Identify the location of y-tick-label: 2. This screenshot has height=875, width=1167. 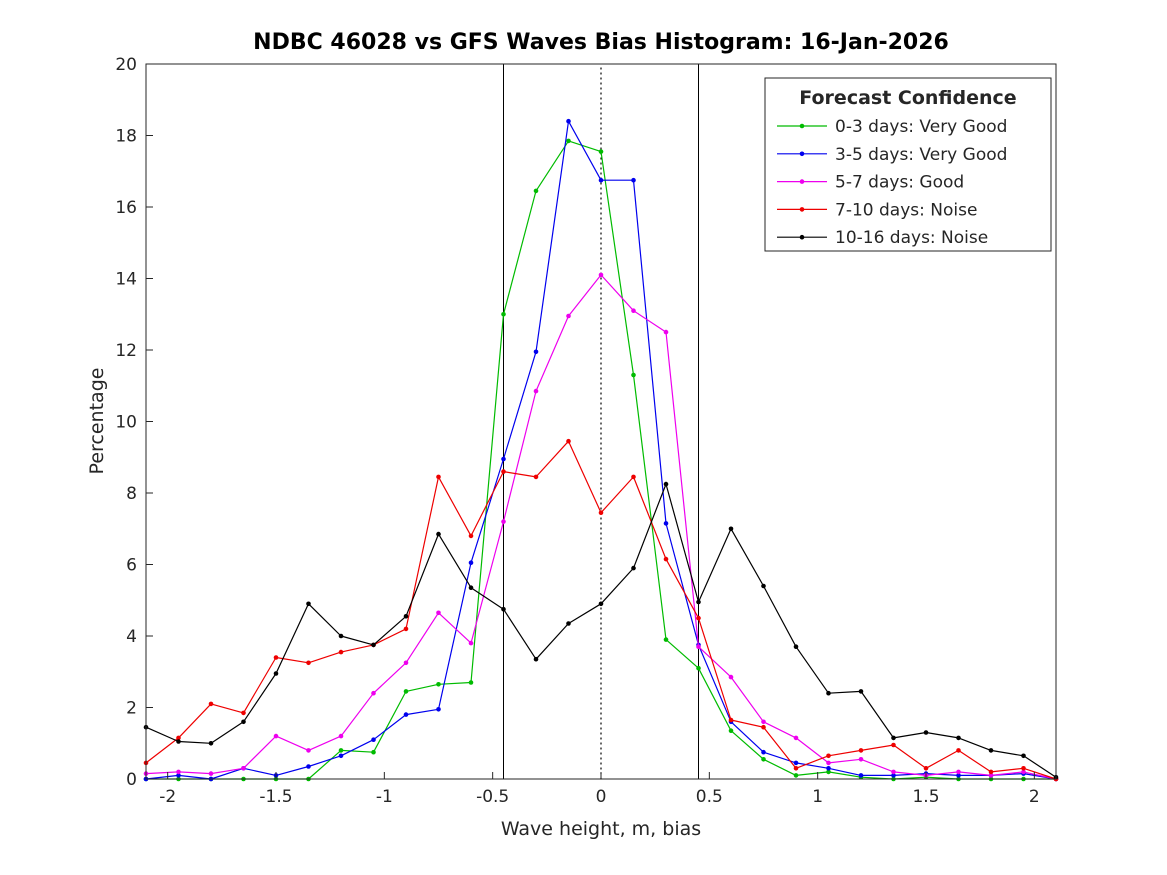
(131, 709).